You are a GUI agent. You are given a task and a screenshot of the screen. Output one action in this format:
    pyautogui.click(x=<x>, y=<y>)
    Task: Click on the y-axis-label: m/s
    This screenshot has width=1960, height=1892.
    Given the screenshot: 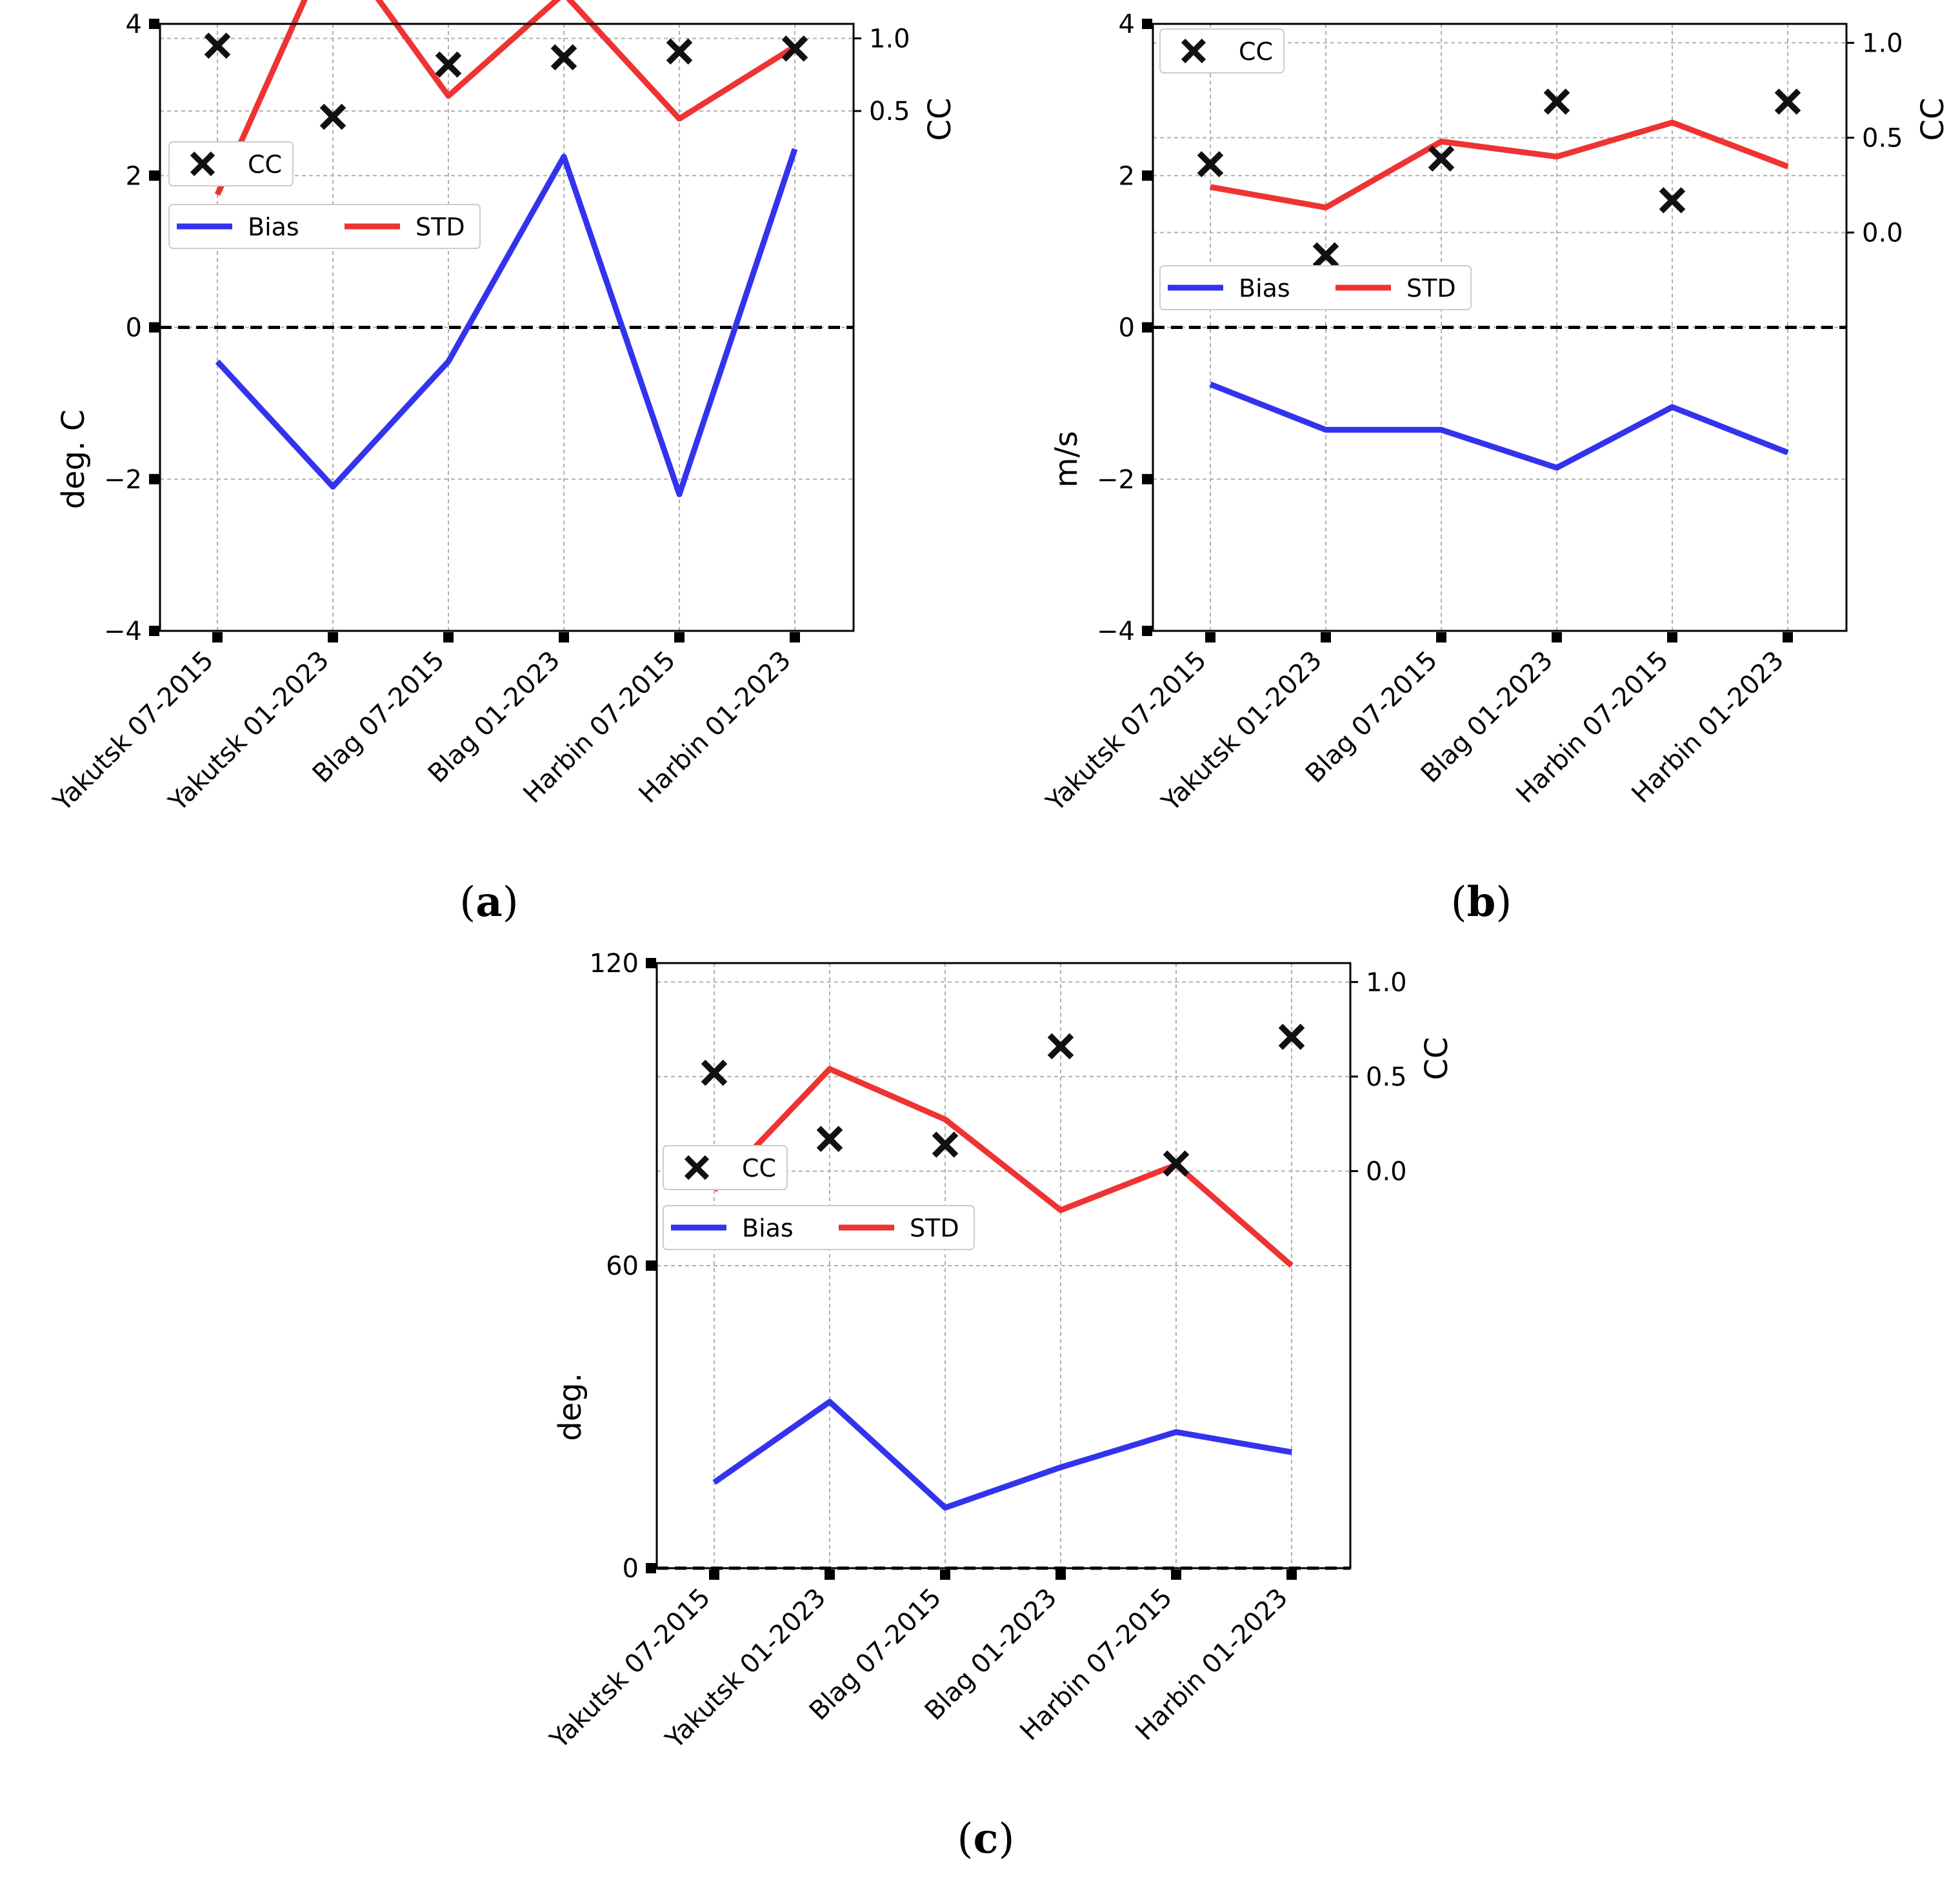 What is the action you would take?
    pyautogui.click(x=1066, y=460)
    